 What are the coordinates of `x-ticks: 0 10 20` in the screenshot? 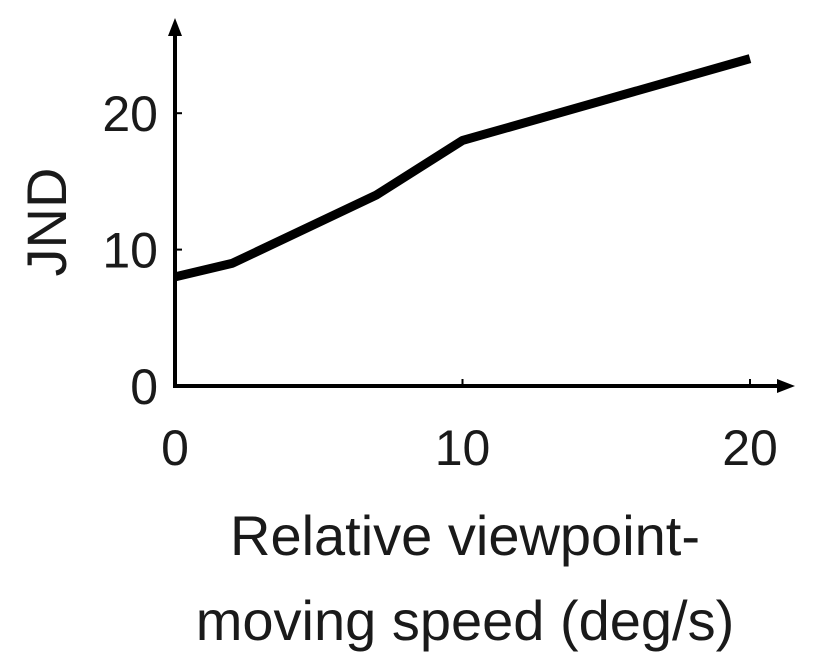 It's located at (469, 427).